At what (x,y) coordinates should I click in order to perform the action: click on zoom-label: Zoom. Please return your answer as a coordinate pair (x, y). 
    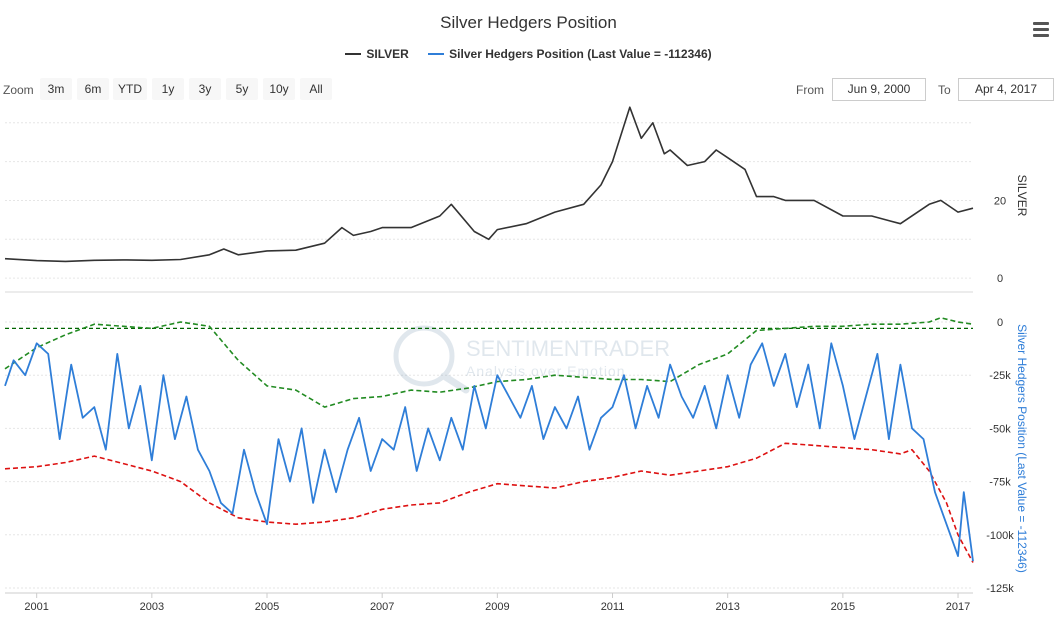
    Looking at the image, I should click on (18, 90).